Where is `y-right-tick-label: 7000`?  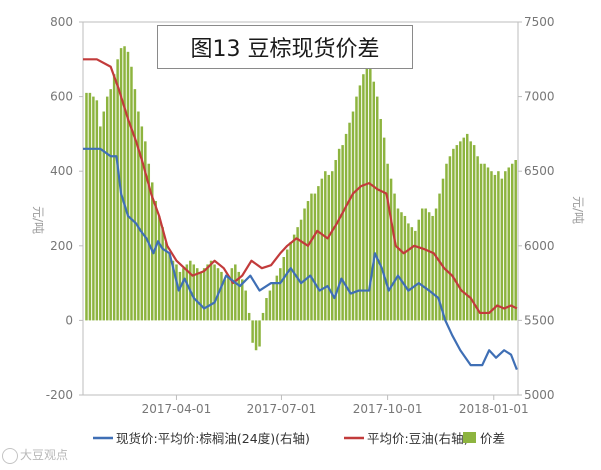
y-right-tick-label: 7000 is located at coordinates (539, 97).